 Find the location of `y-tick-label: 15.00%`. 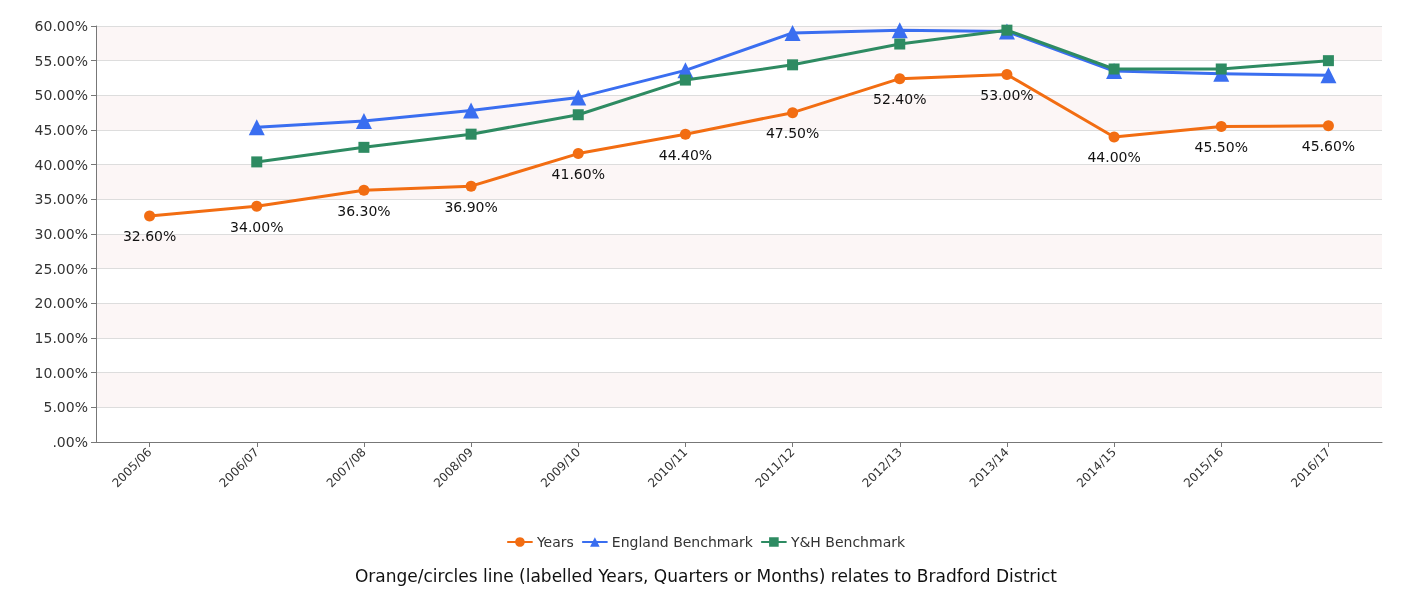

y-tick-label: 15.00% is located at coordinates (61, 338).